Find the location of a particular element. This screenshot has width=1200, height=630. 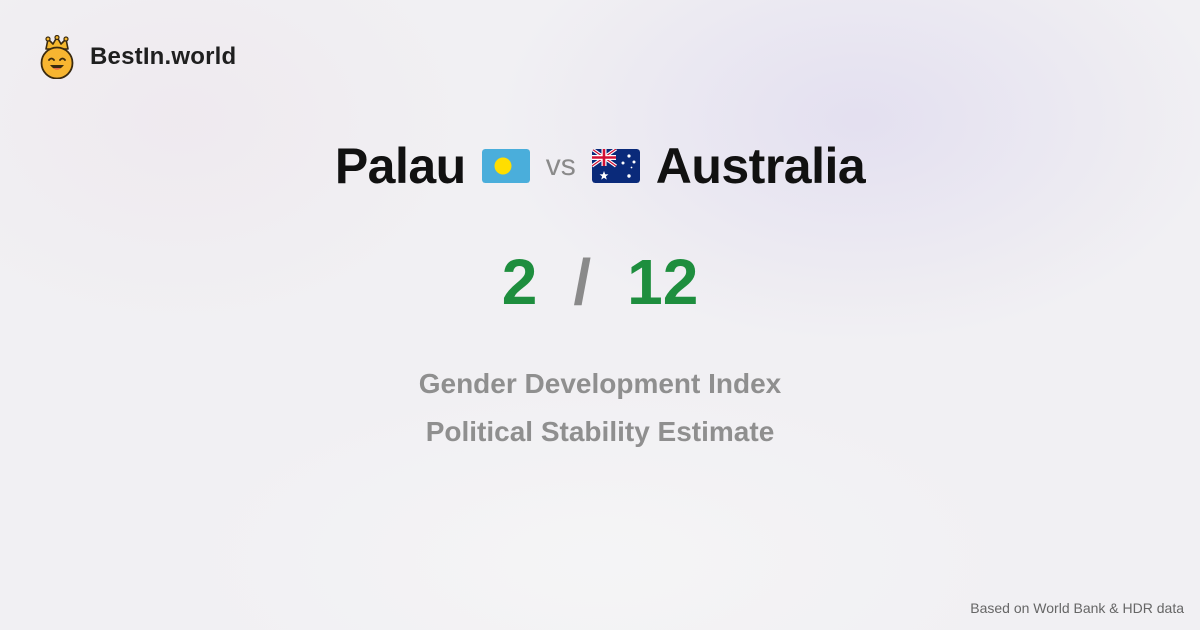

right-score: 12 is located at coordinates (663, 282).